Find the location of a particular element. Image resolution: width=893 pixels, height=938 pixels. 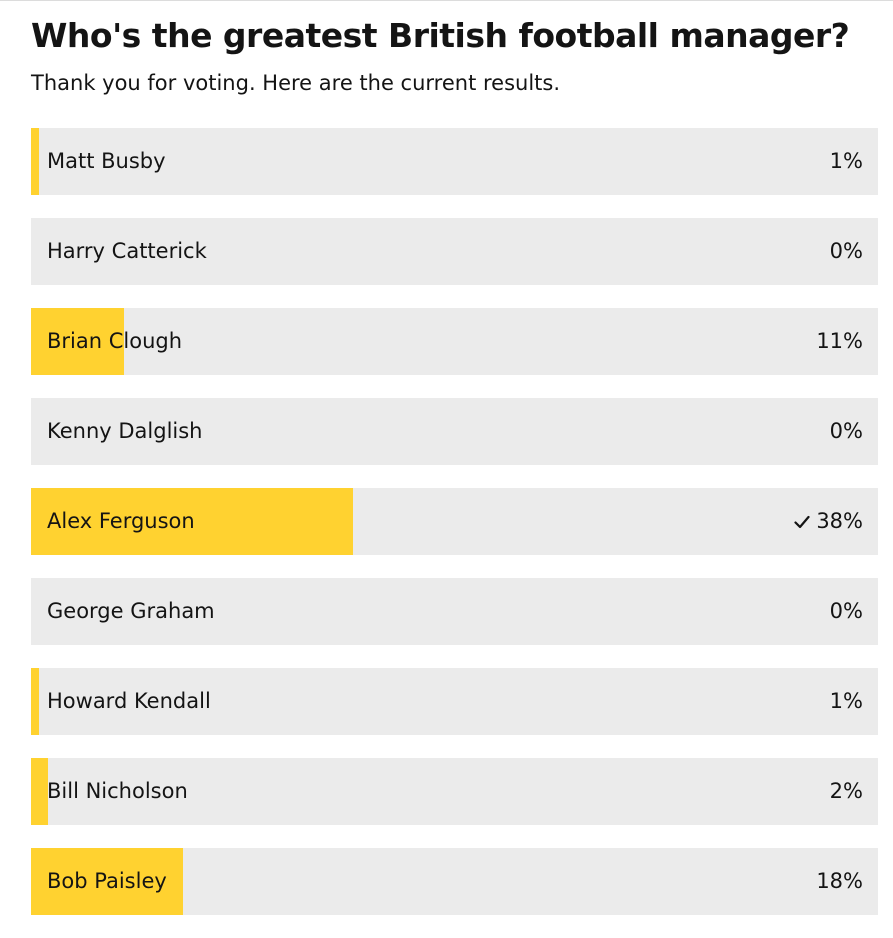

result-name: Kenny Dalglish is located at coordinates (125, 431).